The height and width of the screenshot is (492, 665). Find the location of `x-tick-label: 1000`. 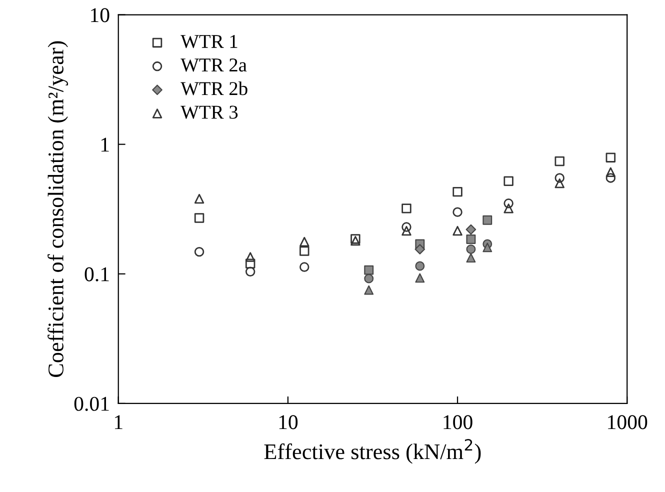

x-tick-label: 1000 is located at coordinates (628, 422).